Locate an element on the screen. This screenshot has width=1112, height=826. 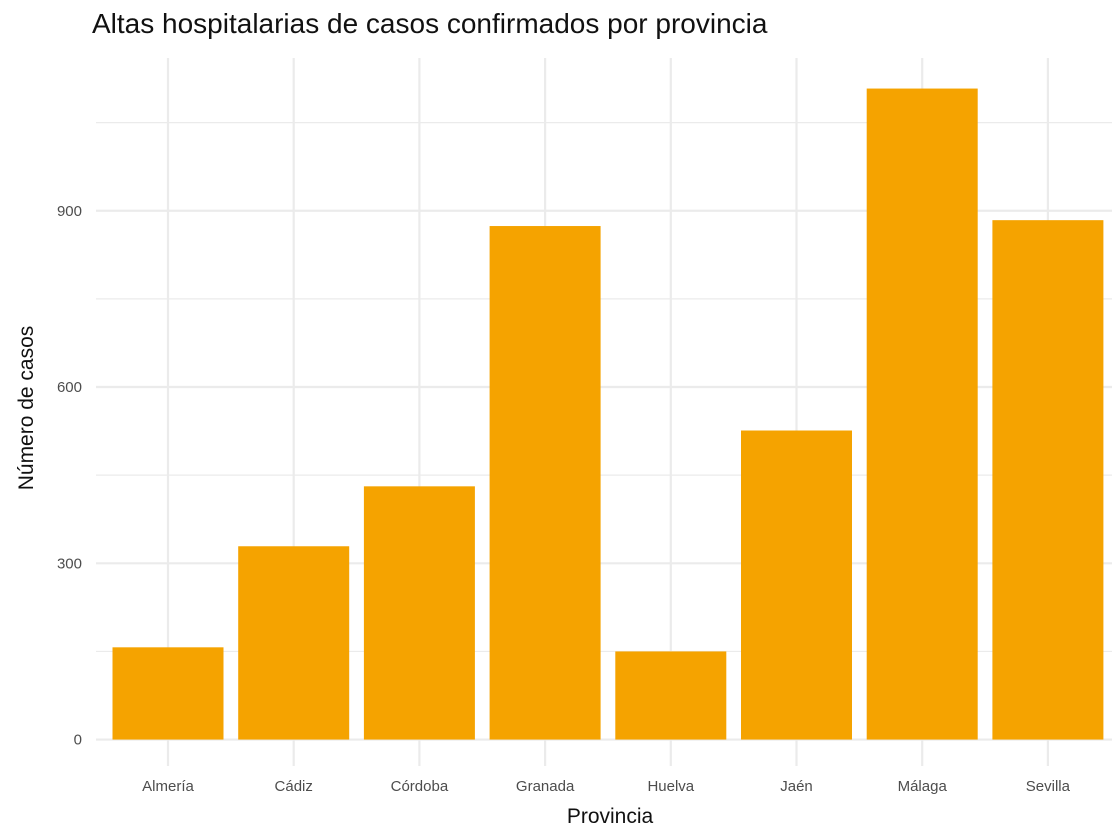
bar-huelva is located at coordinates (671, 695).